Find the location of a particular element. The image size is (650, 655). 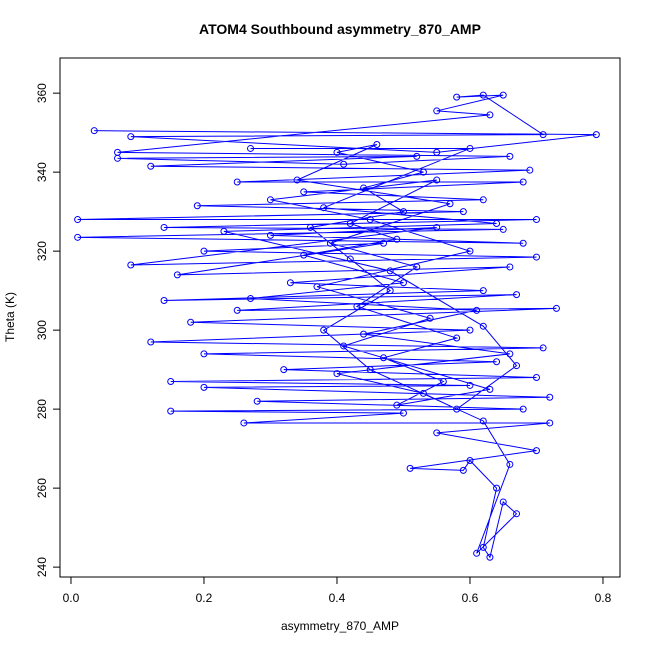

x-tick-label: 0.4 is located at coordinates (337, 598).